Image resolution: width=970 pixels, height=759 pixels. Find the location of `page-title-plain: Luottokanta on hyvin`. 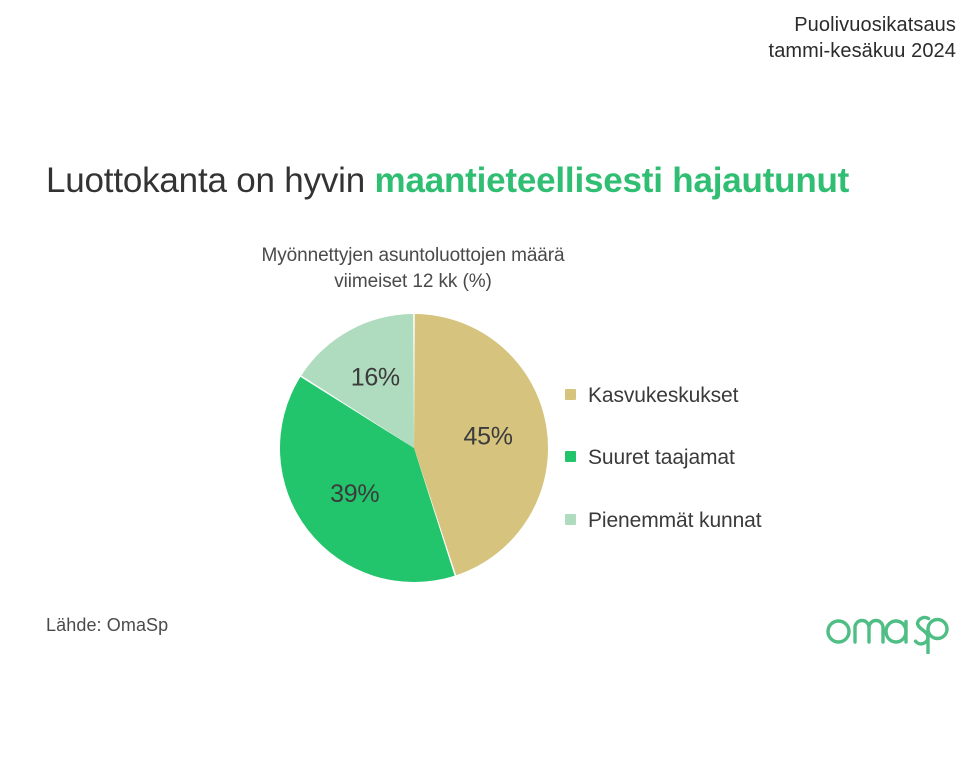

page-title-plain: Luottokanta on hyvin is located at coordinates (210, 180).